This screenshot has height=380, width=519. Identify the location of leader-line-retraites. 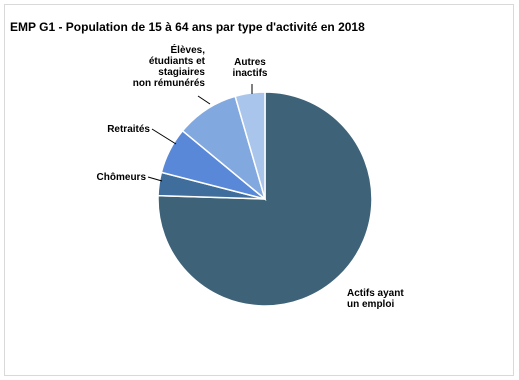
(164, 136).